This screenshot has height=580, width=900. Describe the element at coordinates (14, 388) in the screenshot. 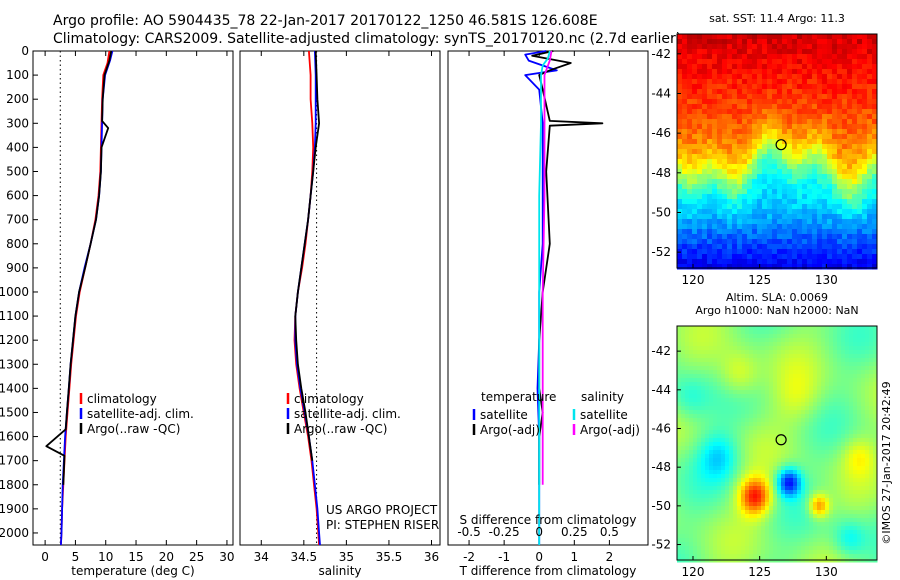

I see `temp-ytick-label: 1400` at that location.